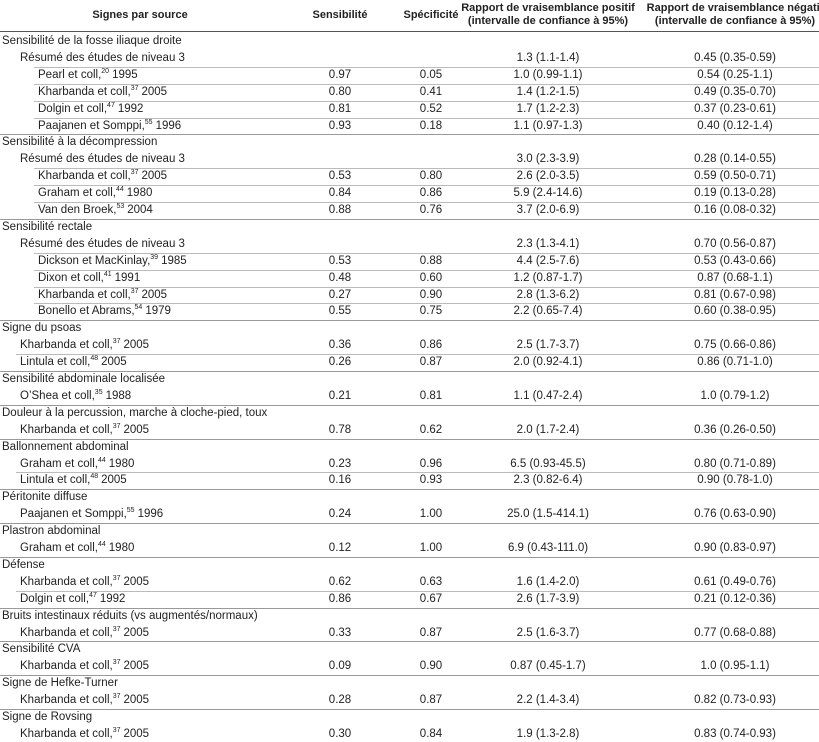  I want to click on group-title: Ballonnement abdominal, so click(65, 446).